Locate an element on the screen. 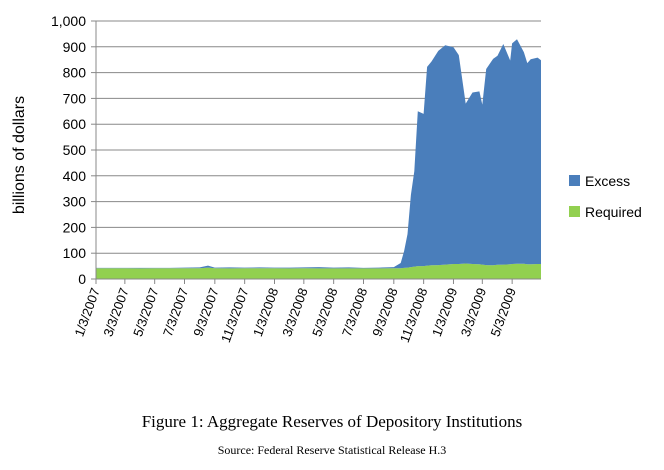 The width and height of the screenshot is (664, 470). legend-swatch-required is located at coordinates (574, 211).